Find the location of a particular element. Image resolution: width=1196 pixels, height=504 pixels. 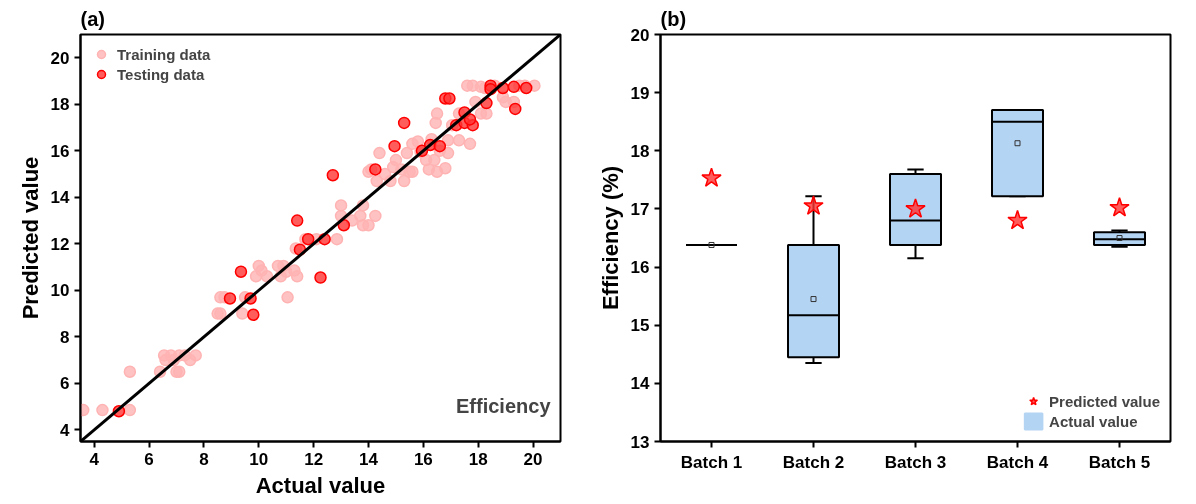

legend-label: Training data is located at coordinates (164, 54).